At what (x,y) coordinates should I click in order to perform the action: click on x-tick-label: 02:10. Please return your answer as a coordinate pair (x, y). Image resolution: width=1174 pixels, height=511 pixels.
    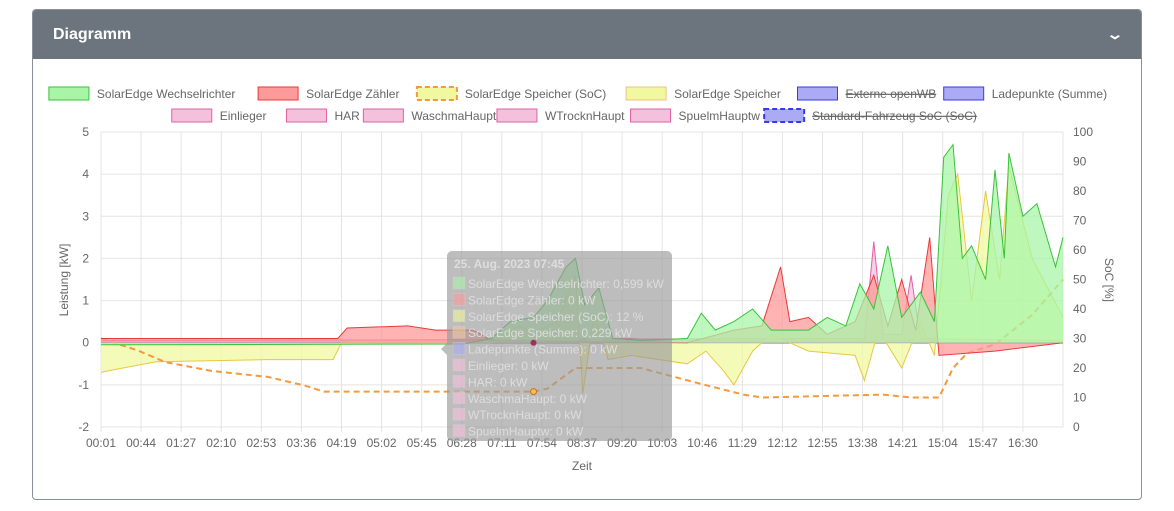
    Looking at the image, I should click on (221, 443).